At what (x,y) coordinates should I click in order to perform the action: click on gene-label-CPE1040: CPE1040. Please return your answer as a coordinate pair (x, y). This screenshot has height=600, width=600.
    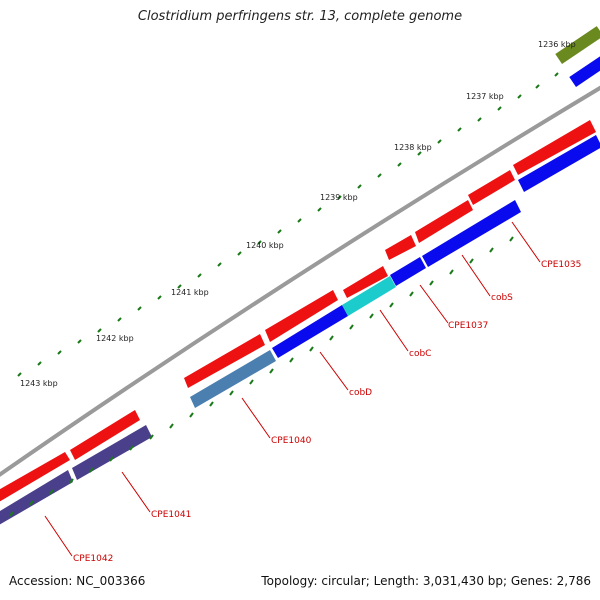
    Looking at the image, I should click on (291, 441).